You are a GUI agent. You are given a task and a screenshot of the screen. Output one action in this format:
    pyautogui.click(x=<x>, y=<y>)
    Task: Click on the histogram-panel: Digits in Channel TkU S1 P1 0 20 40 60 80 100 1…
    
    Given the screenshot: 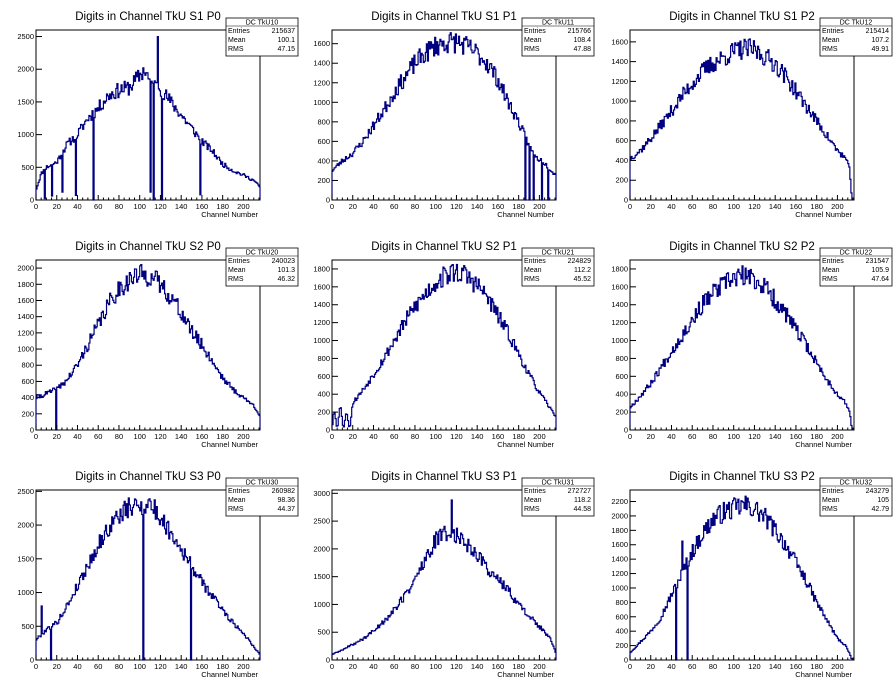 What is the action you would take?
    pyautogui.click(x=454, y=115)
    